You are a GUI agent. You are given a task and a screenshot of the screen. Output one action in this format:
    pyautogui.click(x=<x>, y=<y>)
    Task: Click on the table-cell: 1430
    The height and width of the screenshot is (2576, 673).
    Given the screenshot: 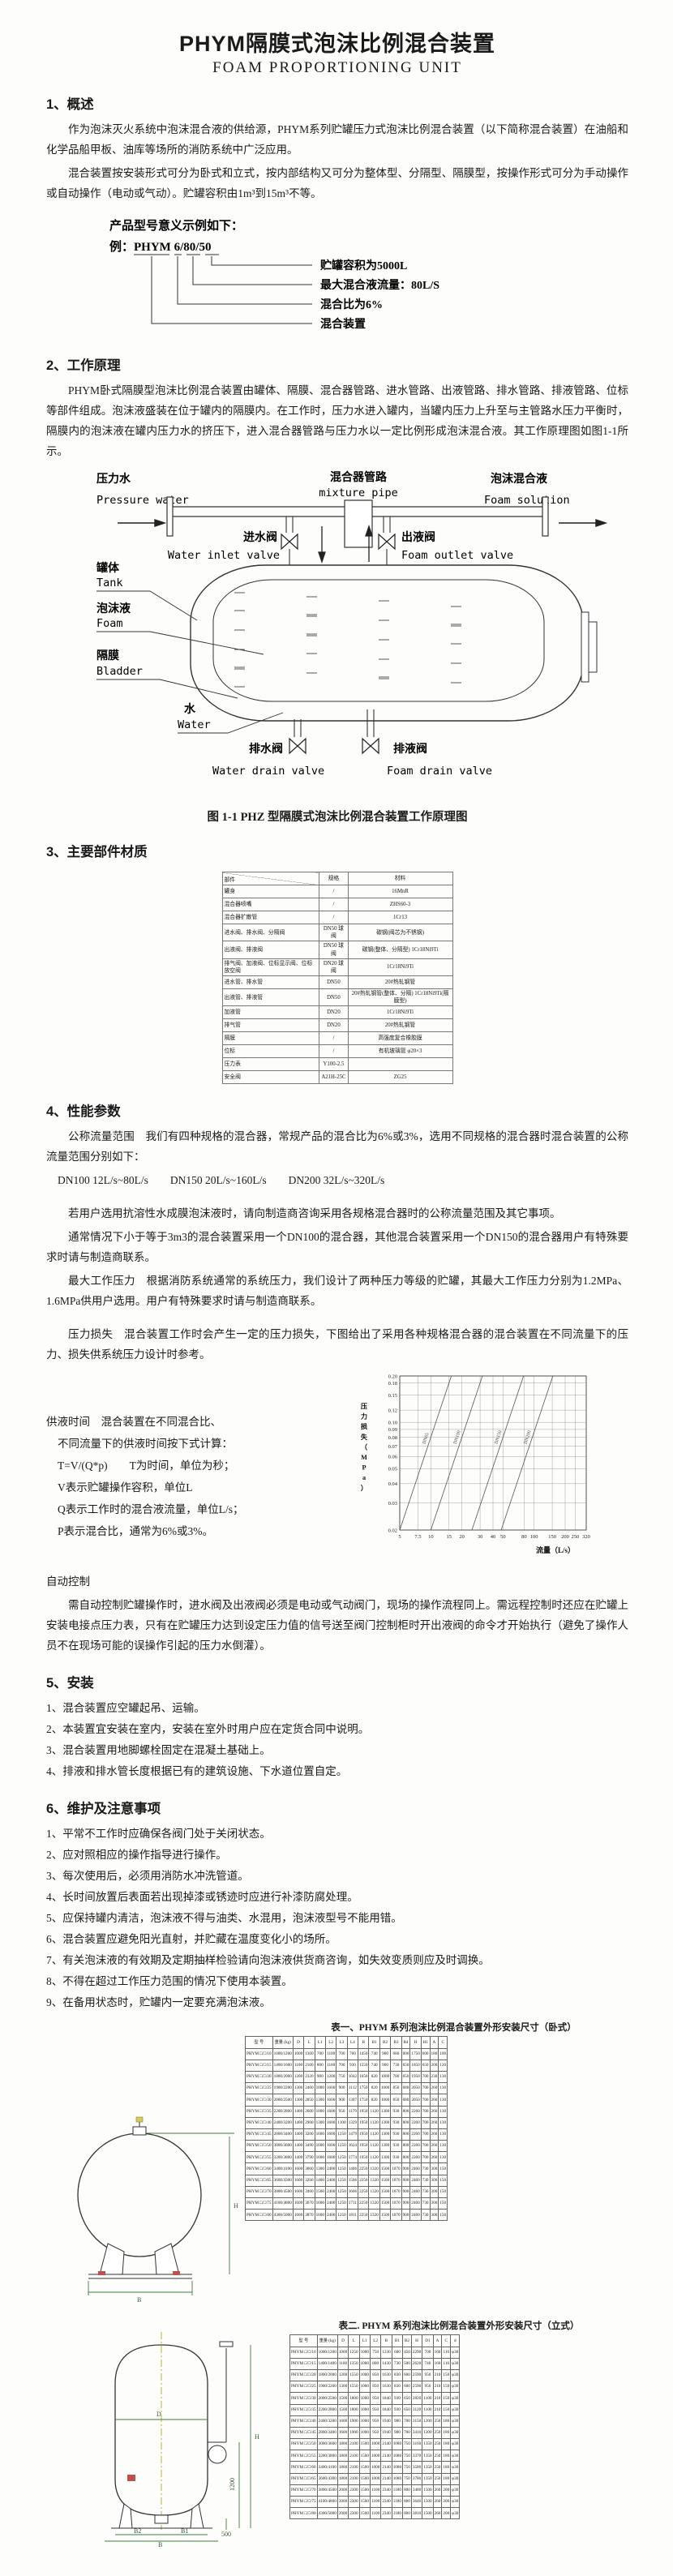 What is the action you would take?
    pyautogui.click(x=386, y=2363)
    